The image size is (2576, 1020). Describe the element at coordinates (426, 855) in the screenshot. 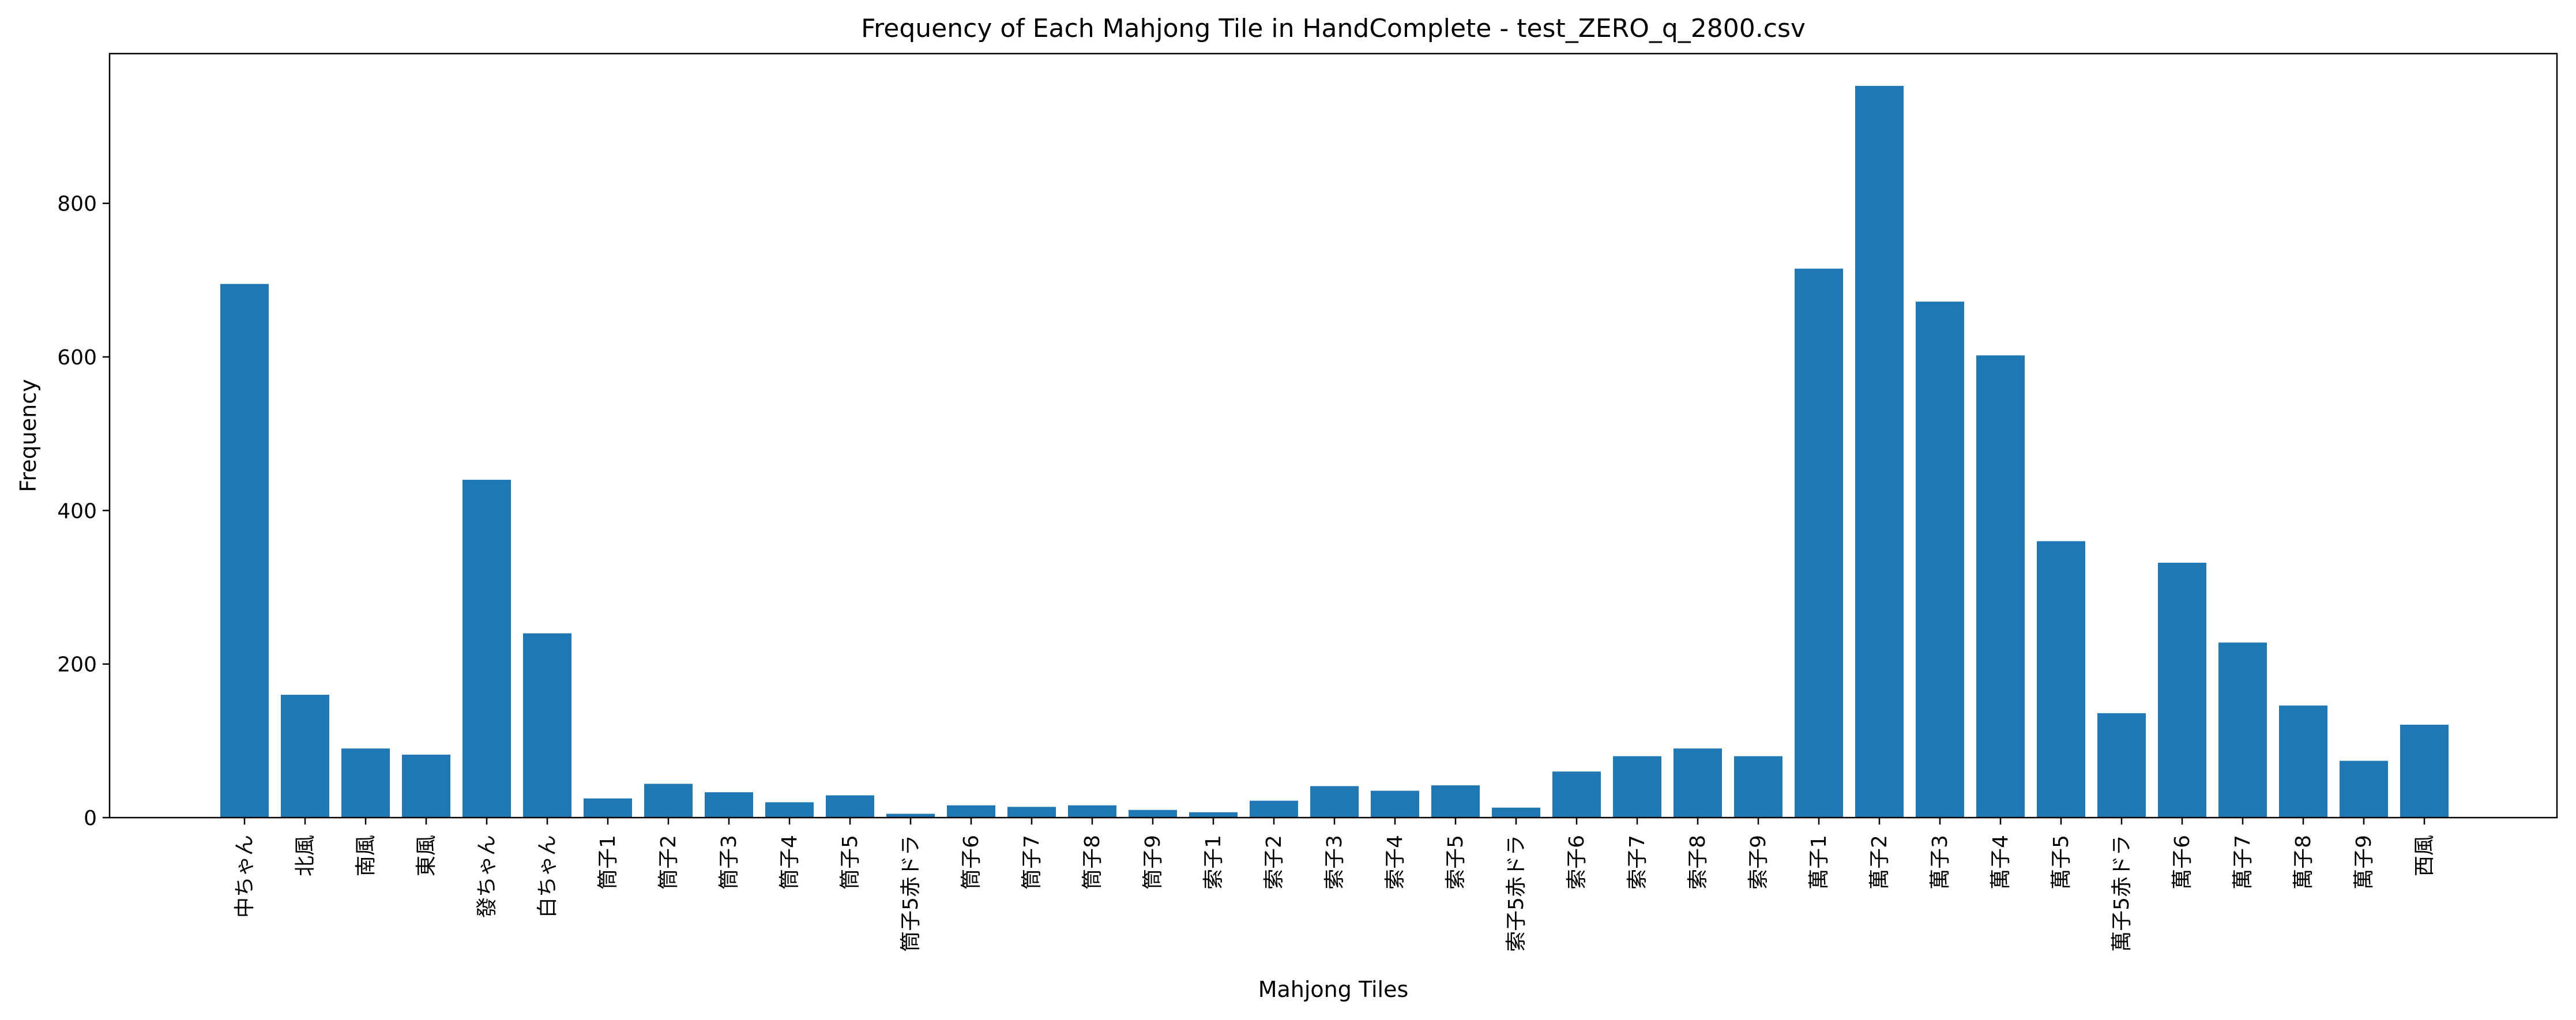

I see `x-tick-label-3: 東風` at that location.